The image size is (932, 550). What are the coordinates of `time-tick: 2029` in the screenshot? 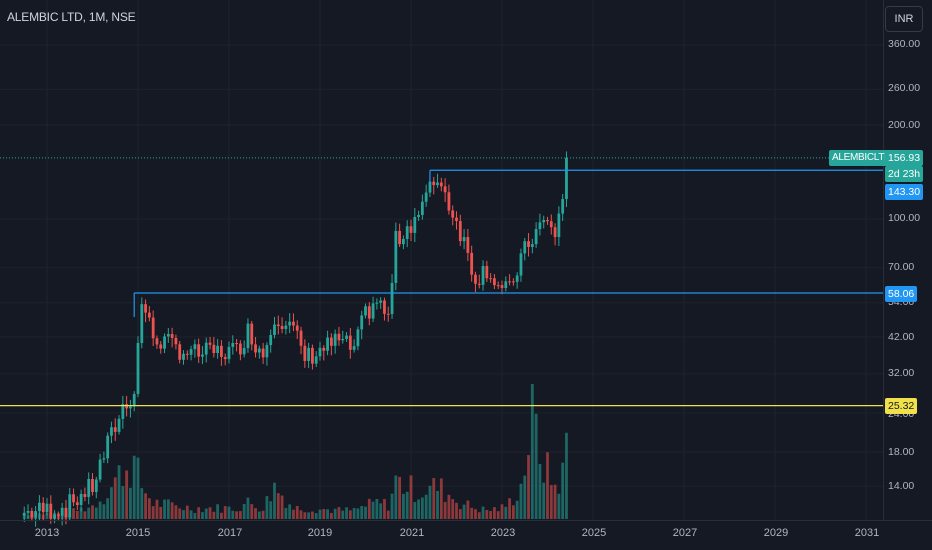 It's located at (776, 533).